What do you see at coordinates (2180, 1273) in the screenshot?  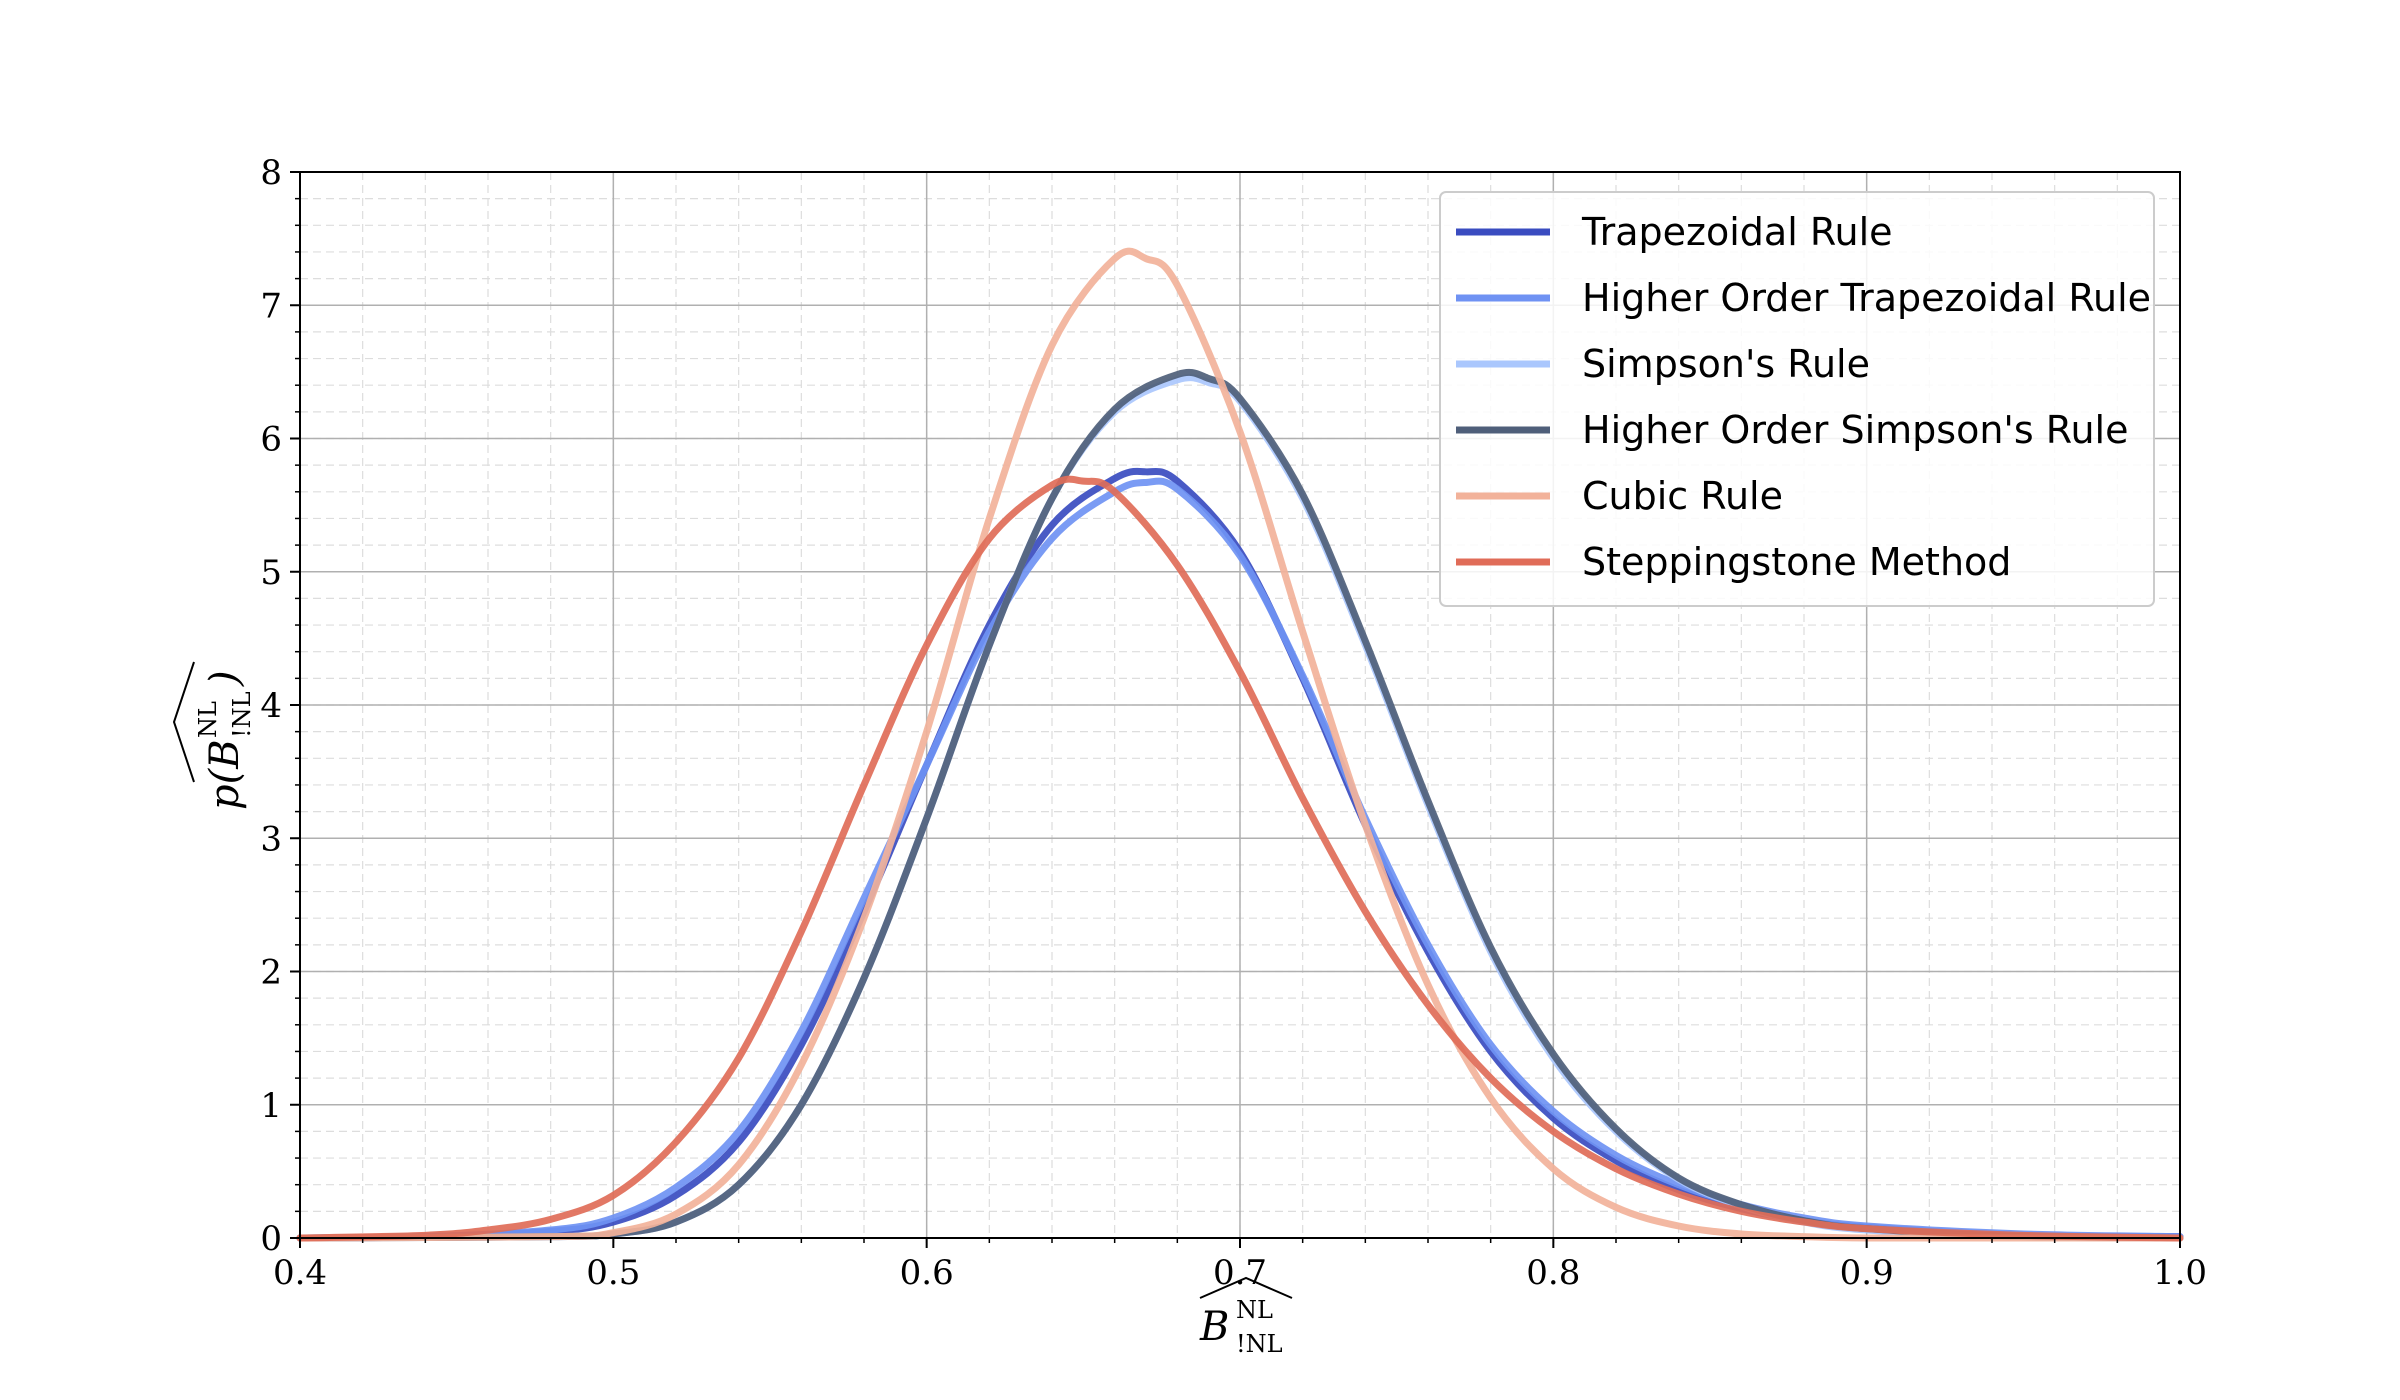 I see `x-tick-label: 1.0` at bounding box center [2180, 1273].